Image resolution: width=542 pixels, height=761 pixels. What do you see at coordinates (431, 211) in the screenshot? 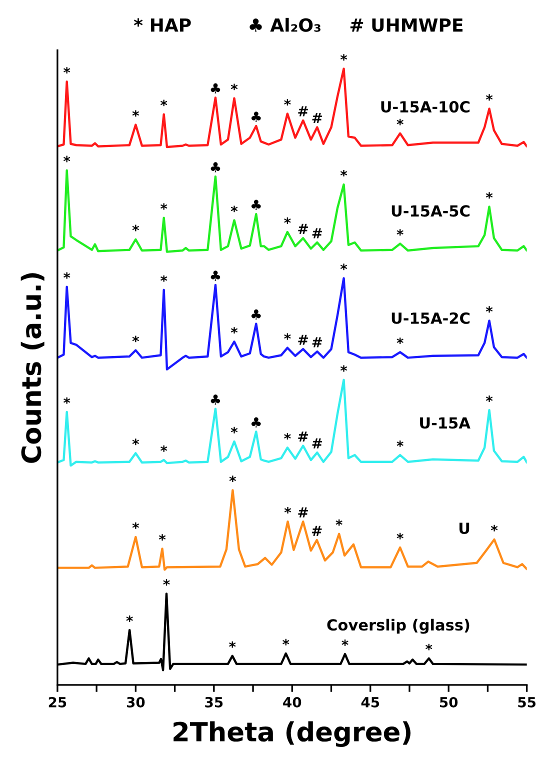
I see `series-label: U-15A-5C` at bounding box center [431, 211].